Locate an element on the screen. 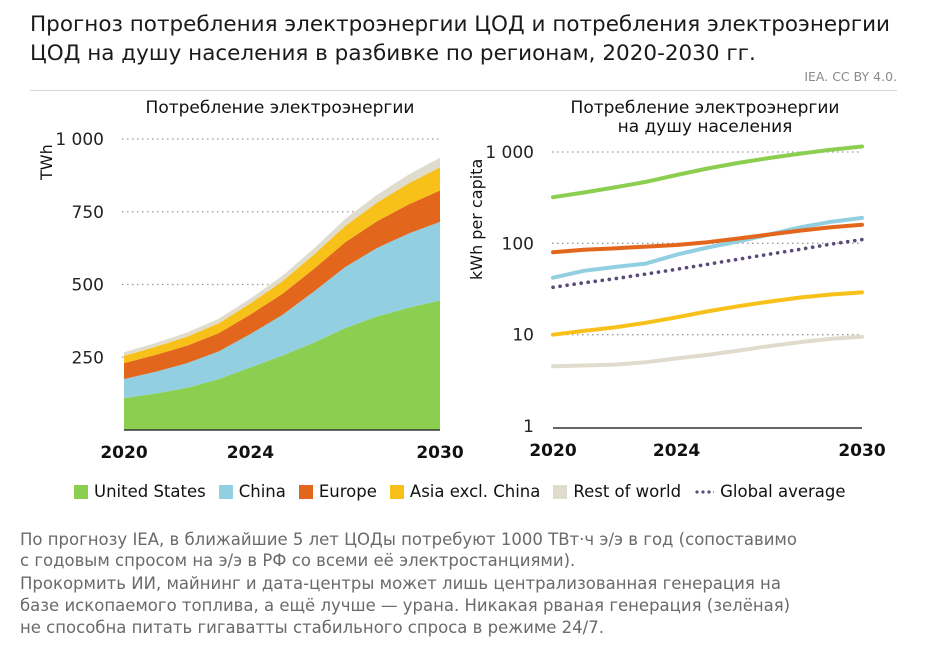 The height and width of the screenshot is (662, 947). y-tick-label: 250 is located at coordinates (88, 358).